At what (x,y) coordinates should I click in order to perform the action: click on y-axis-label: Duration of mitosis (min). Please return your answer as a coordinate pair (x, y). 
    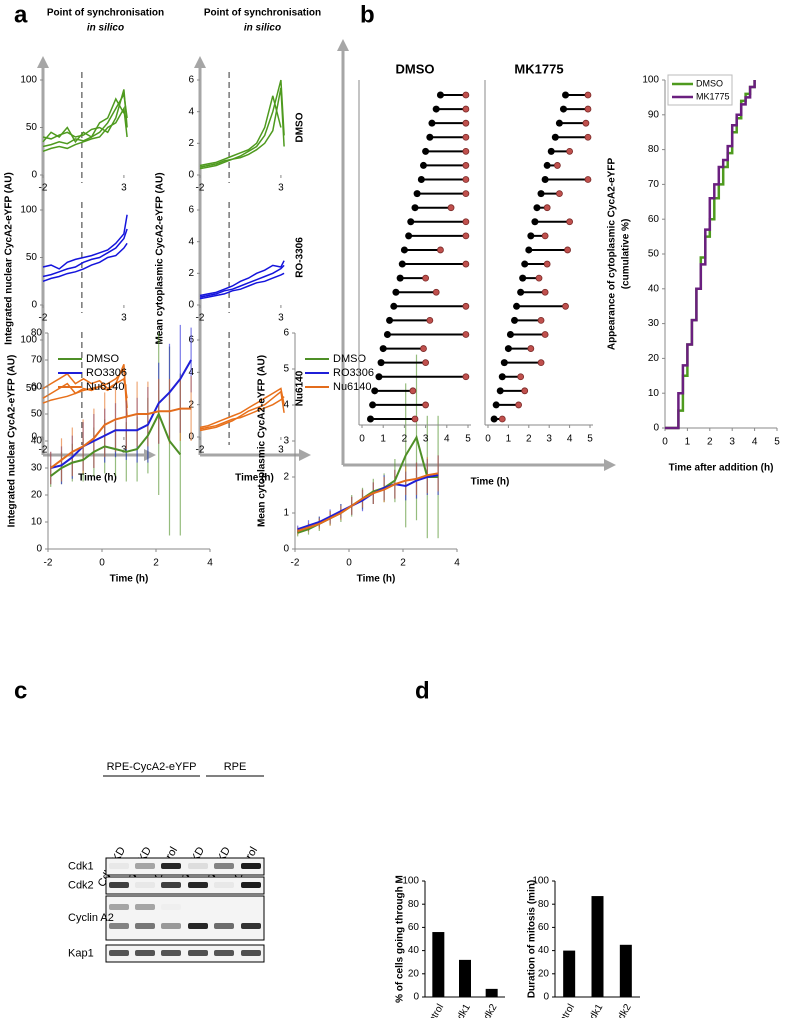
    Looking at the image, I should click on (532, 939).